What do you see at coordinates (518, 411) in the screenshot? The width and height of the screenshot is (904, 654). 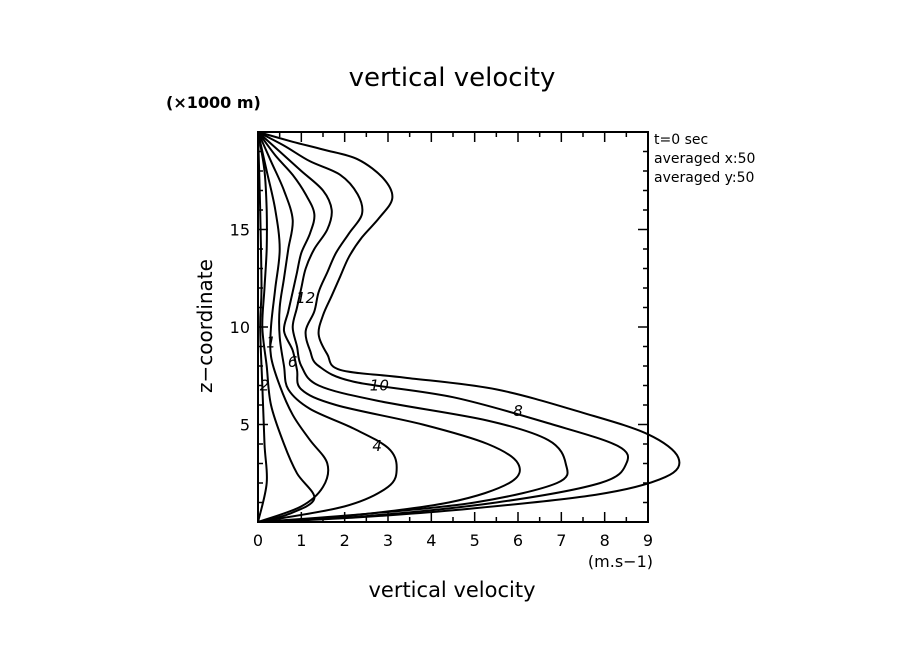 I see `contour-label: 8` at bounding box center [518, 411].